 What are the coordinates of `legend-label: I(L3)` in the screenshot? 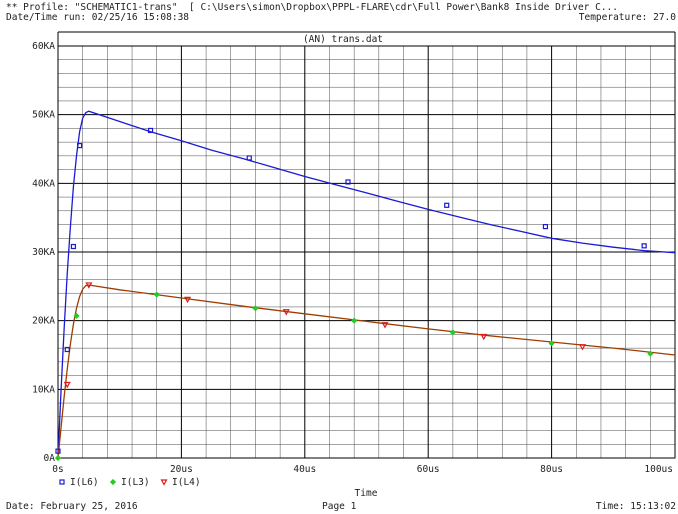 It's located at (135, 482).